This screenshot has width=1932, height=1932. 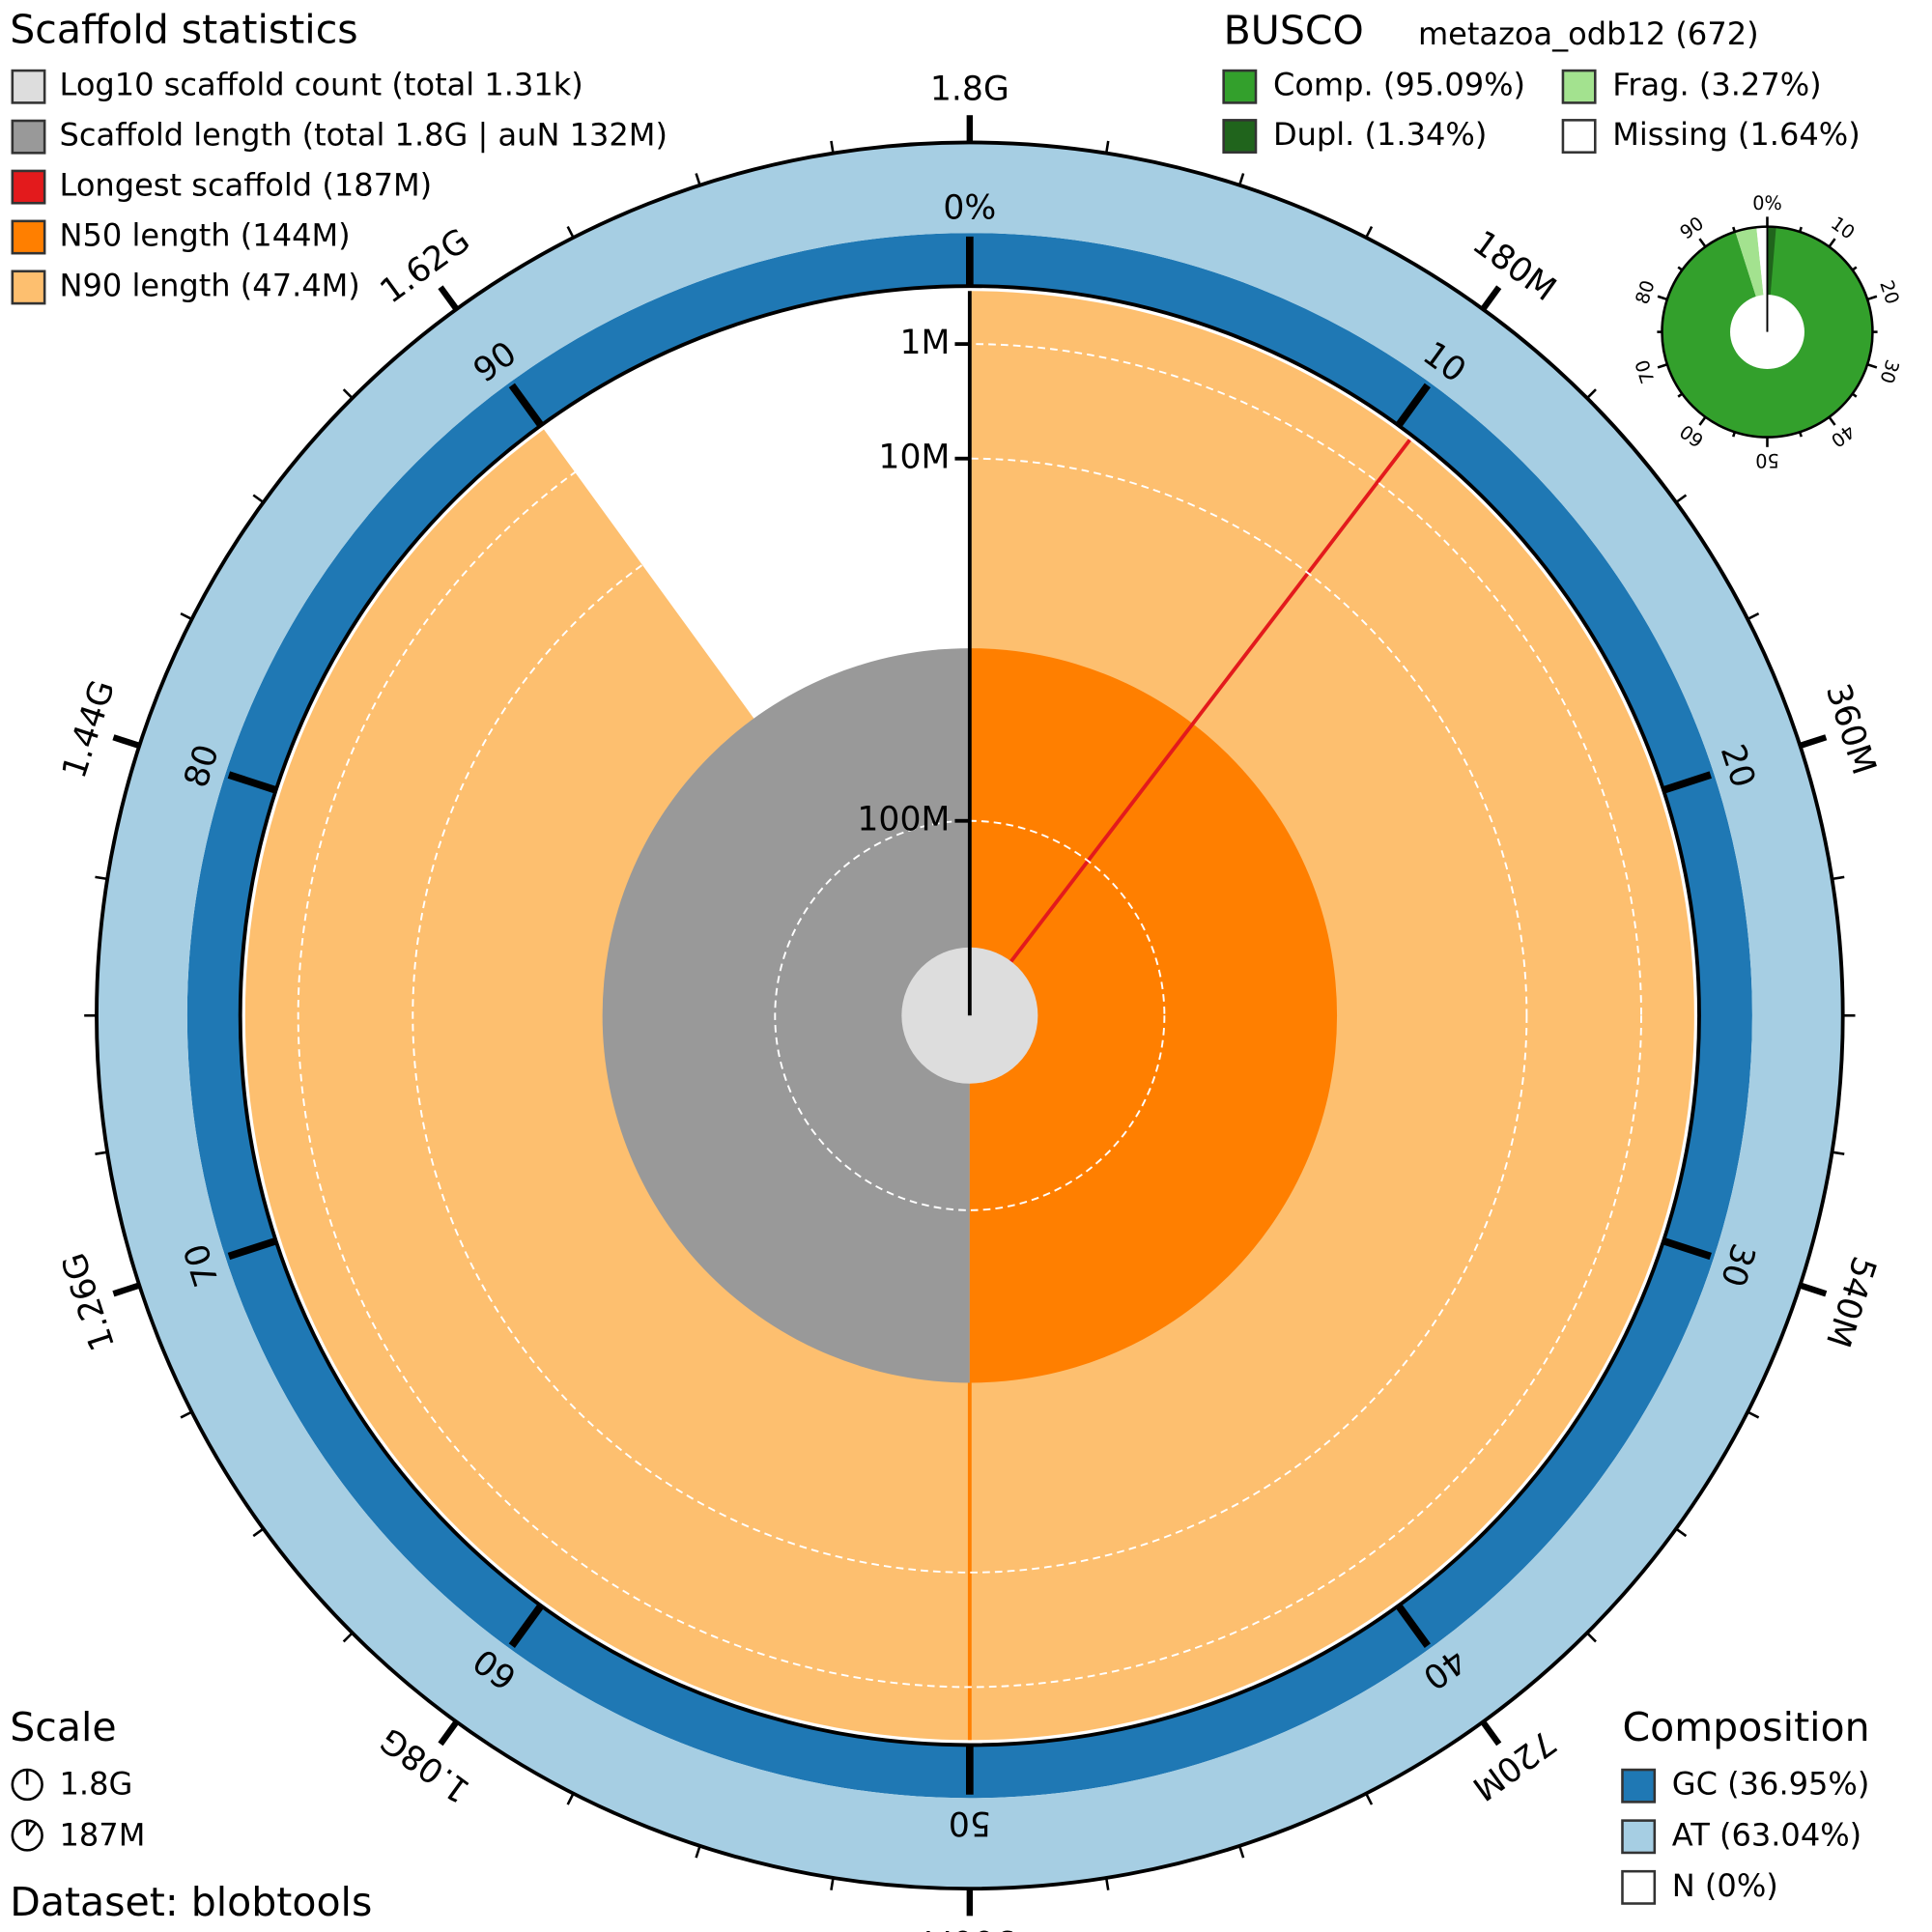 I want to click on busco-tick-label: 90, so click(x=1692, y=227).